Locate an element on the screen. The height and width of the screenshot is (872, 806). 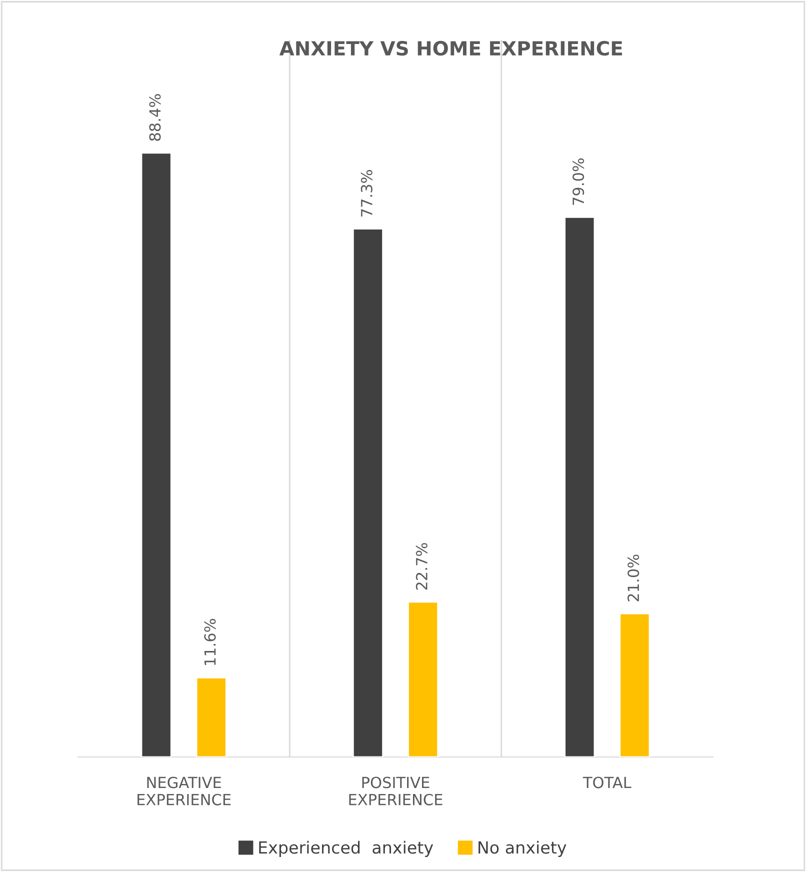
x-tick-label: TOTAL is located at coordinates (607, 782).